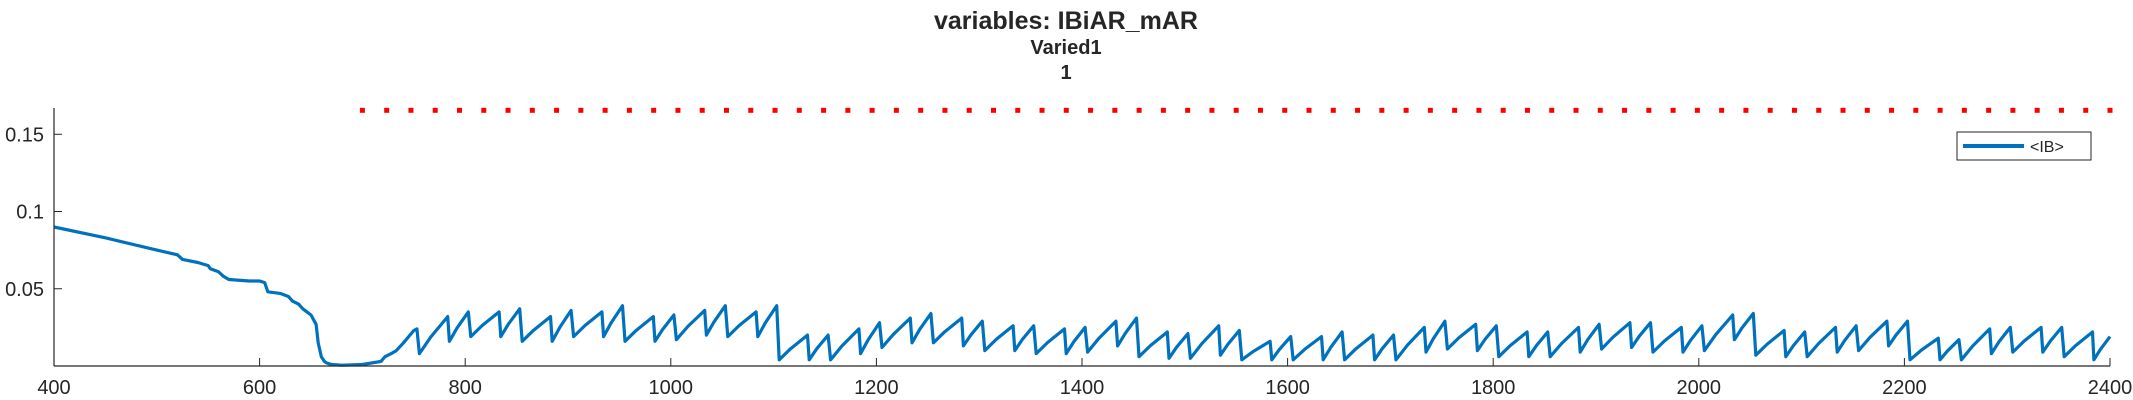  I want to click on x-tick-label: 2000, so click(1699, 388).